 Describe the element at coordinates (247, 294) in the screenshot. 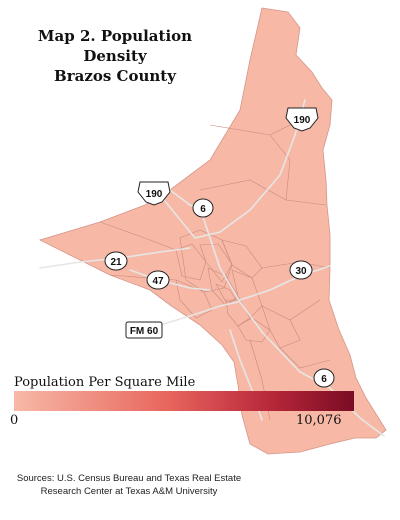

I see `tract-college-station-east` at that location.